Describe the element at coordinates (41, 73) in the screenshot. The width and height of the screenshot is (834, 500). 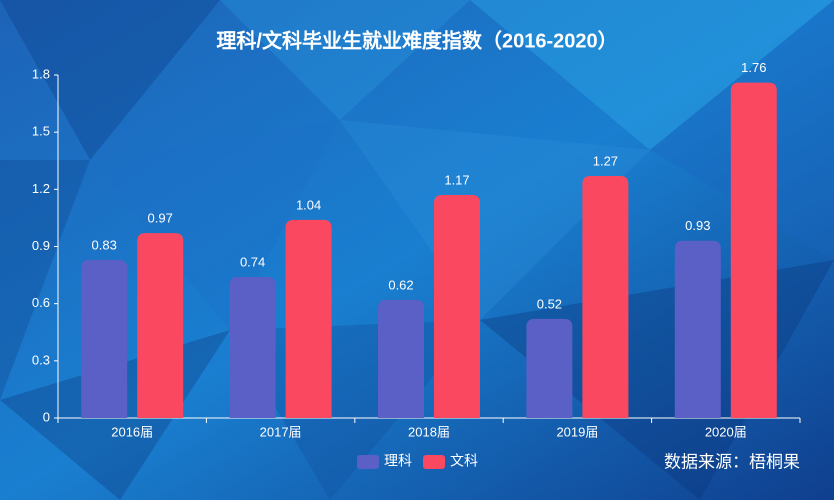
I see `y-tick-label: 1.8` at that location.